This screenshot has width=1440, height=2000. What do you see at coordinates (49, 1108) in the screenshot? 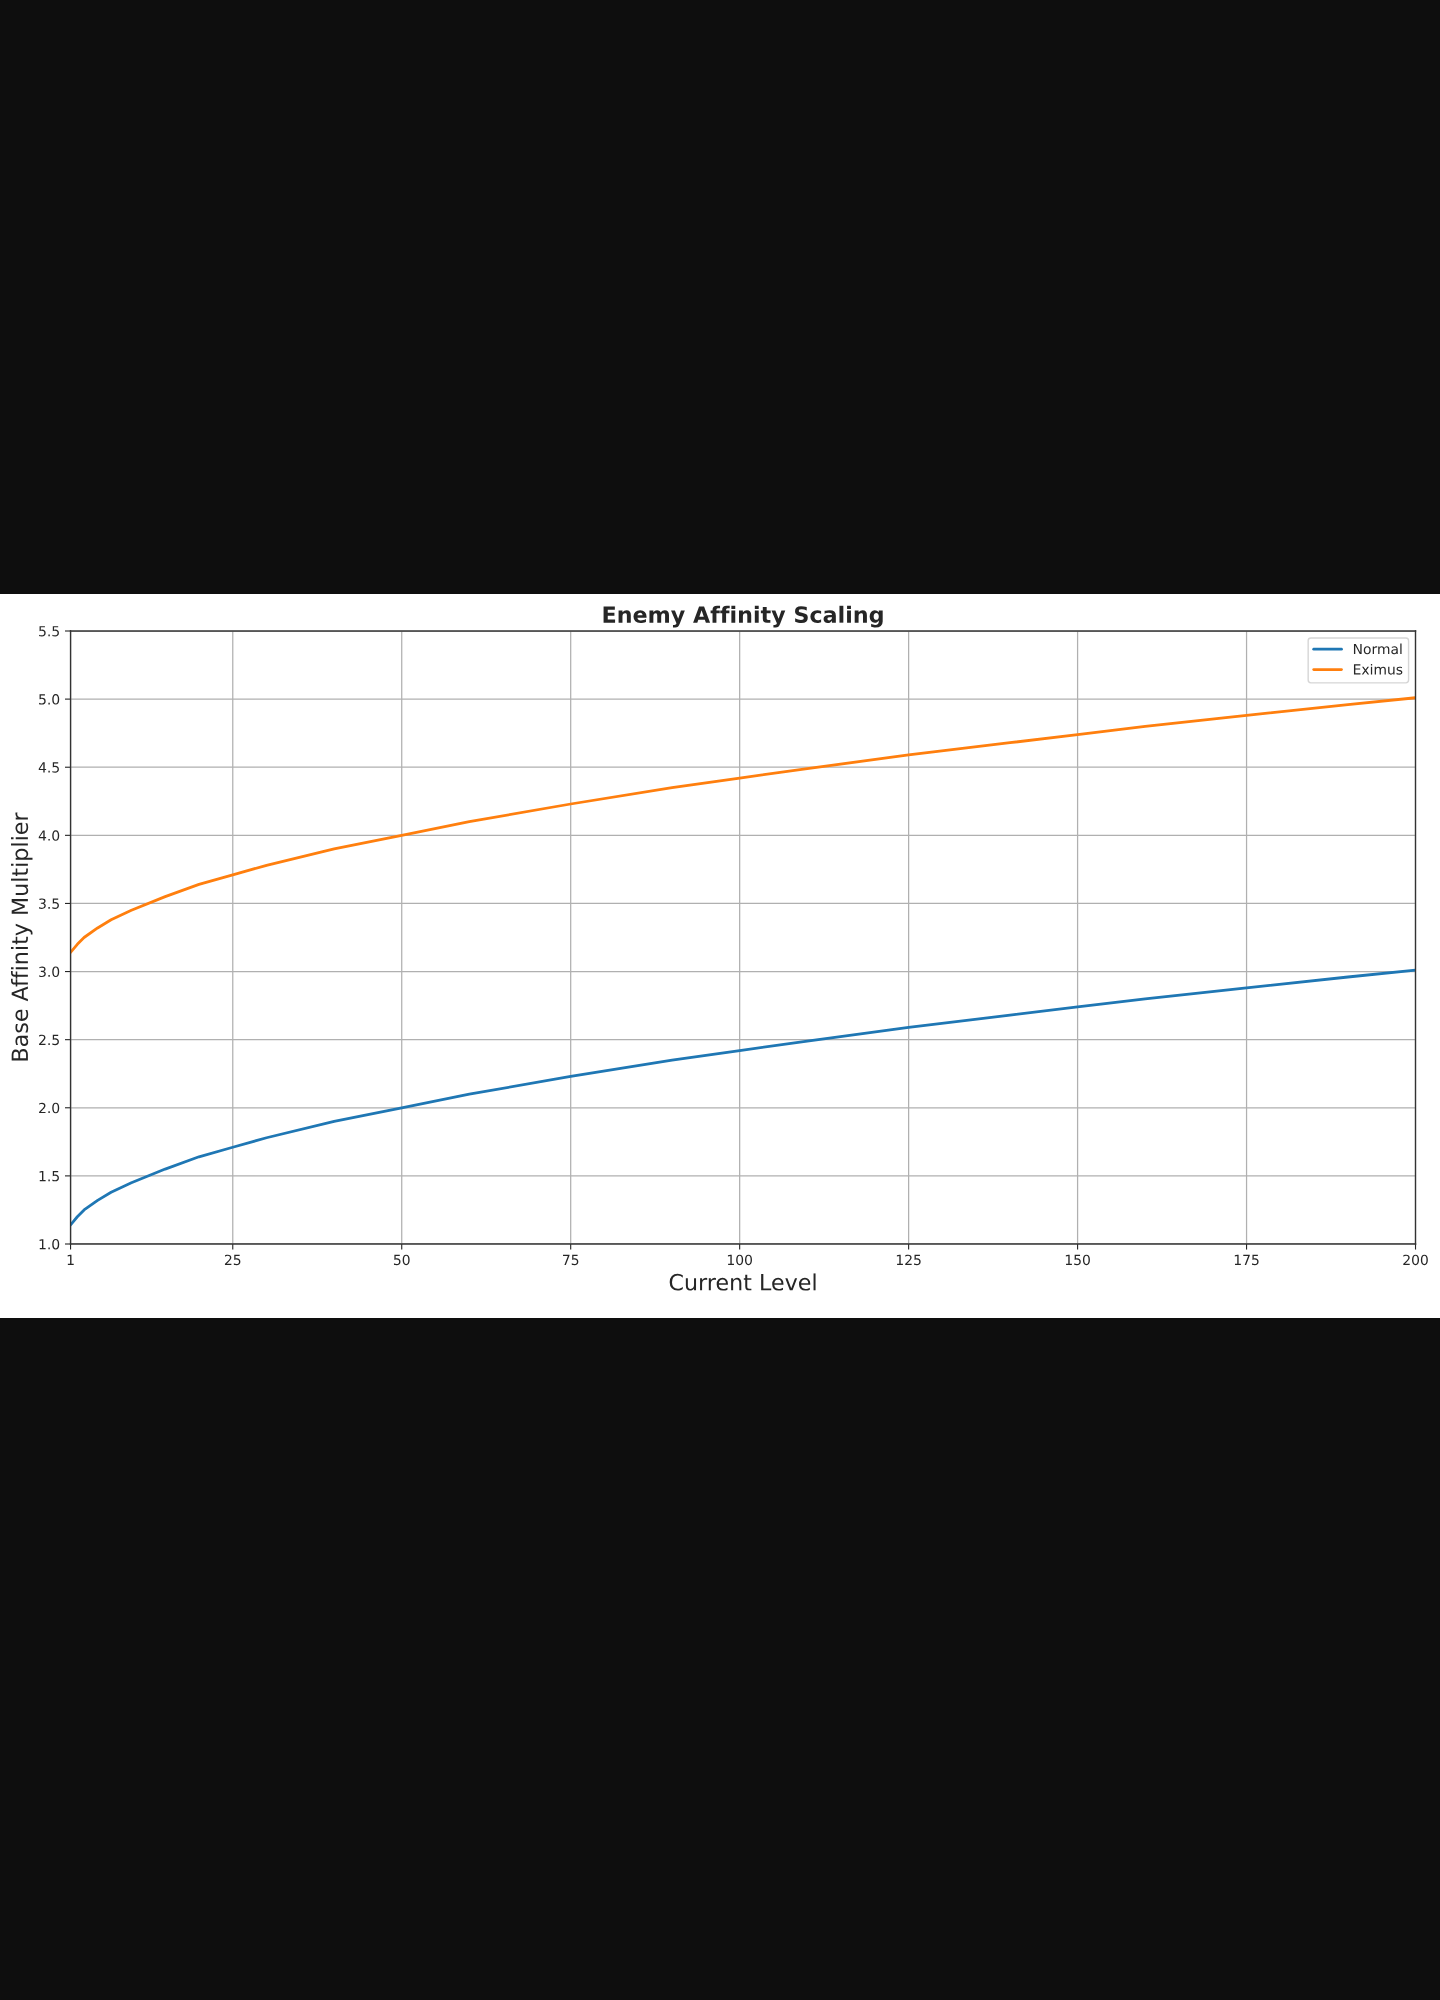
I see `y-tick-label: 2.0` at bounding box center [49, 1108].